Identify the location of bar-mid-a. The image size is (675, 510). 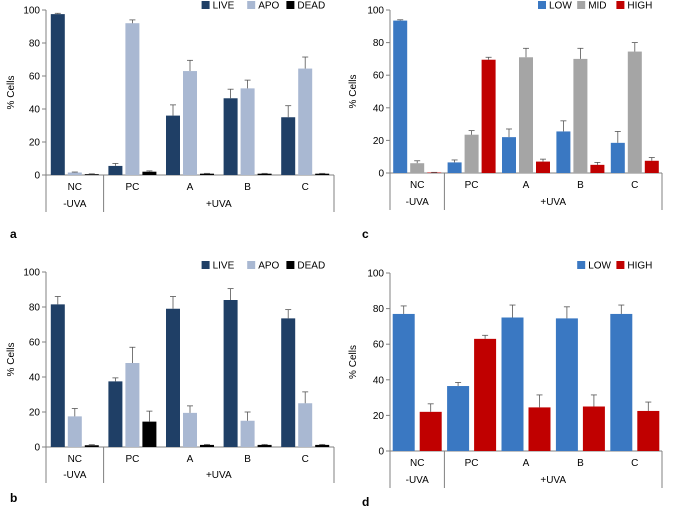
(526, 115).